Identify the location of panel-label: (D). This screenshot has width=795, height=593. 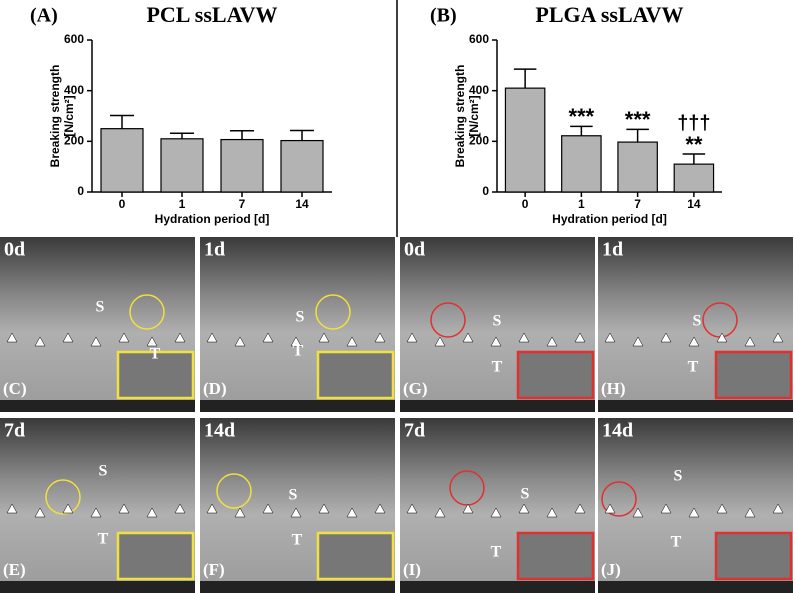
(215, 388).